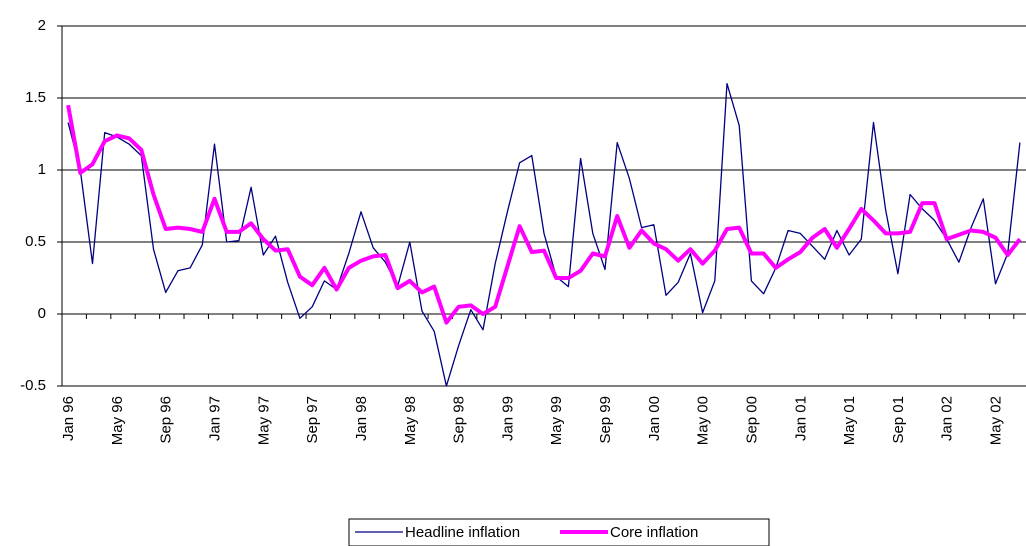  I want to click on x-tick-label: May 02, so click(995, 420).